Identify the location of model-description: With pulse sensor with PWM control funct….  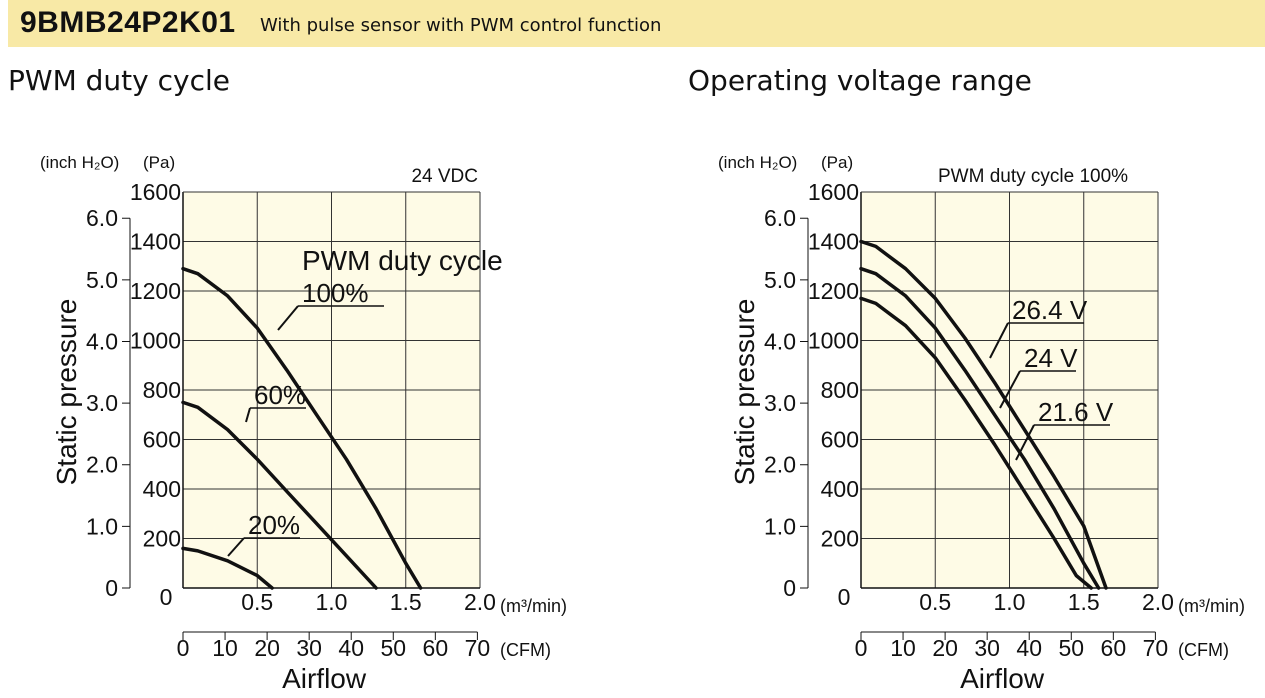
(461, 25).